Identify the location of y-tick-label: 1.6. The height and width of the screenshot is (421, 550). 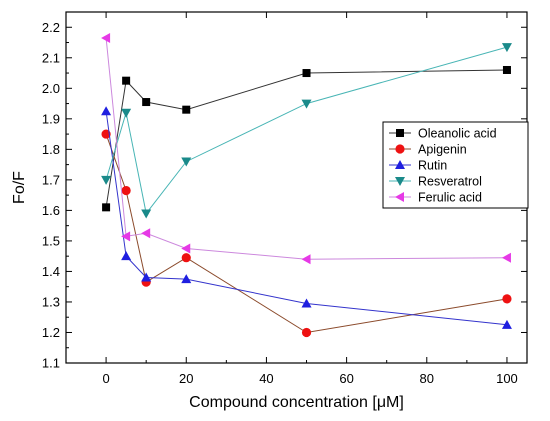
(51, 210).